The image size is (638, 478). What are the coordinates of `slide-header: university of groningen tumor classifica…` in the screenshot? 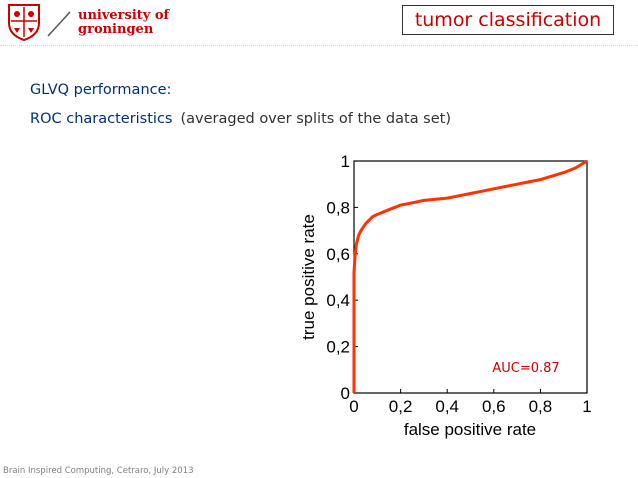 It's located at (319, 23).